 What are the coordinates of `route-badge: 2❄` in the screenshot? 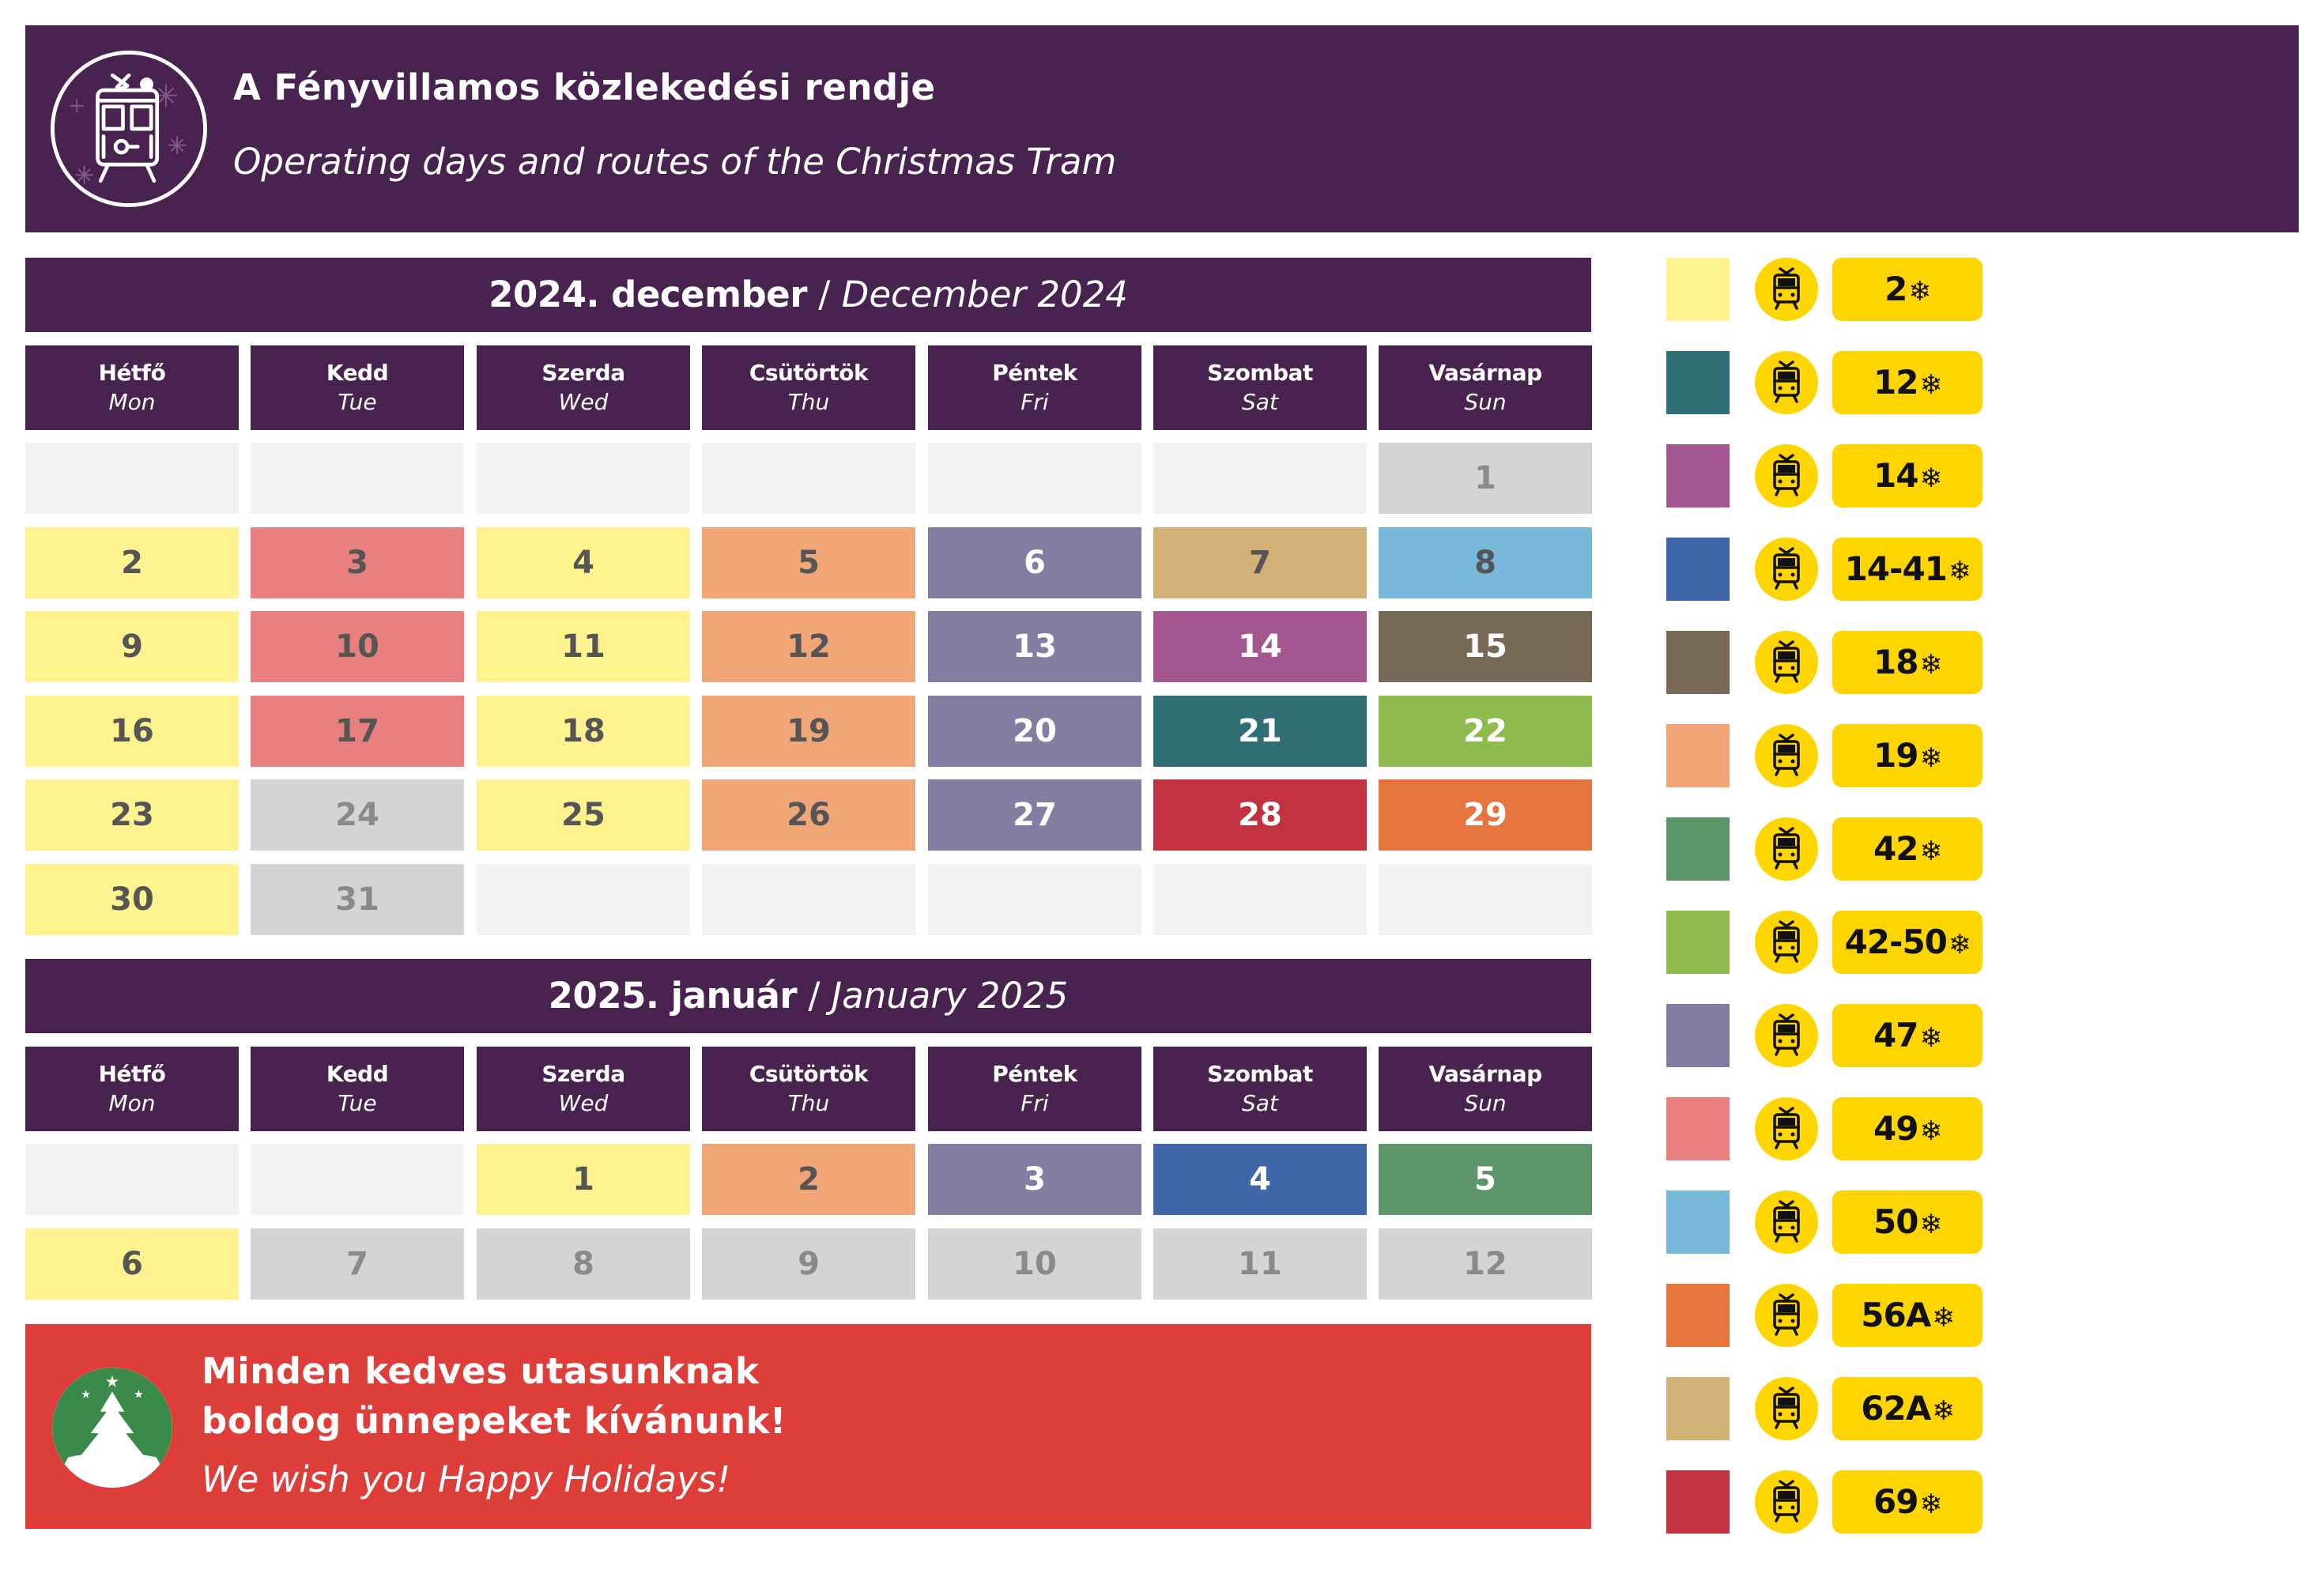 It's located at (1907, 289).